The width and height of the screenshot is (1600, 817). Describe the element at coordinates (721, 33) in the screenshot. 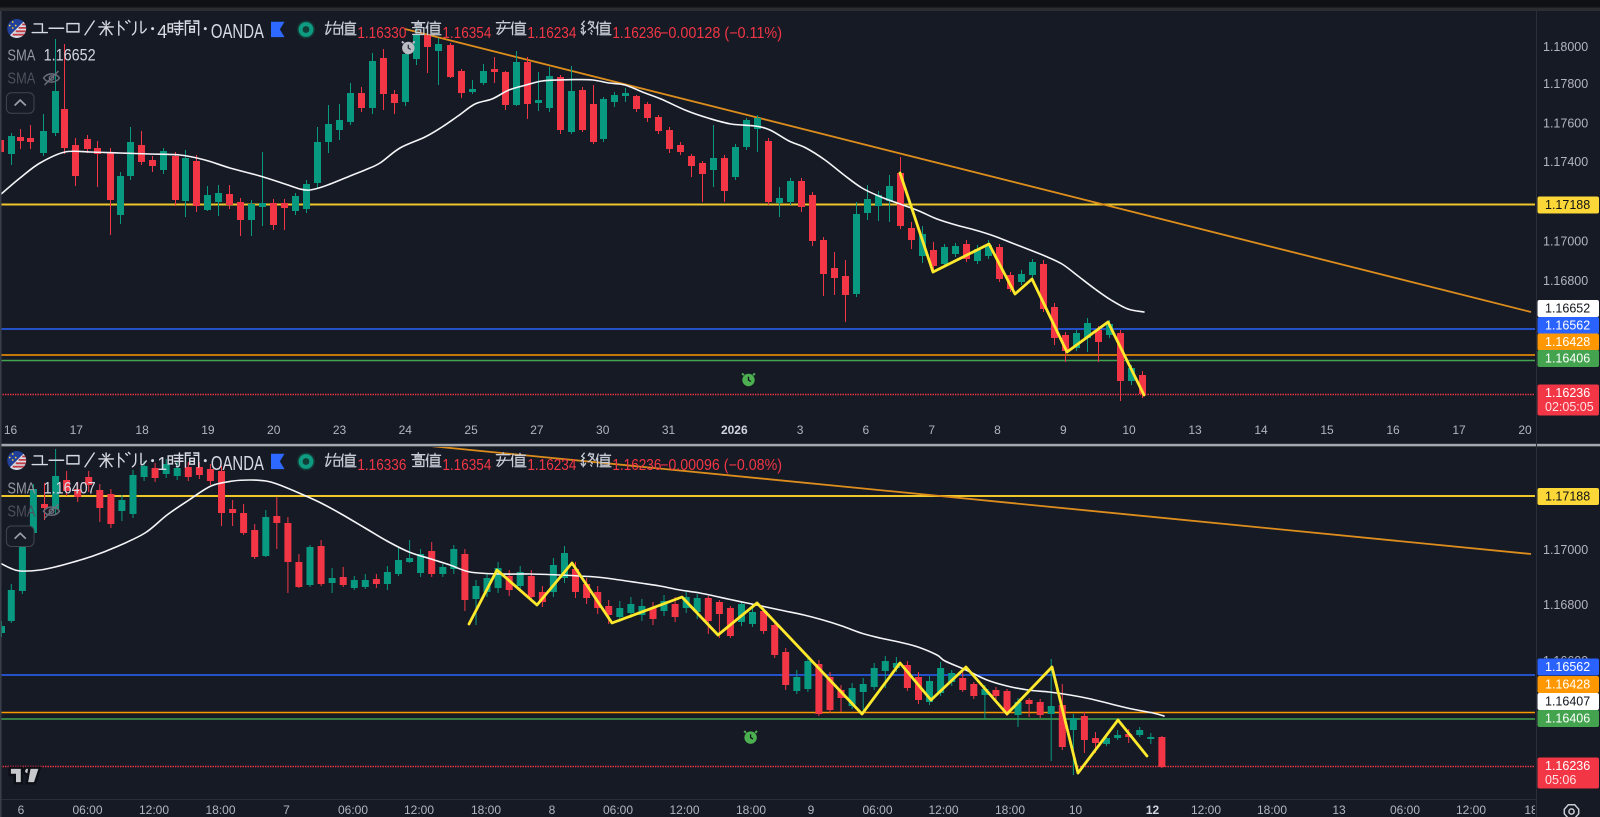

I see `svg-text: −0.00128 (−0.11%)` at that location.